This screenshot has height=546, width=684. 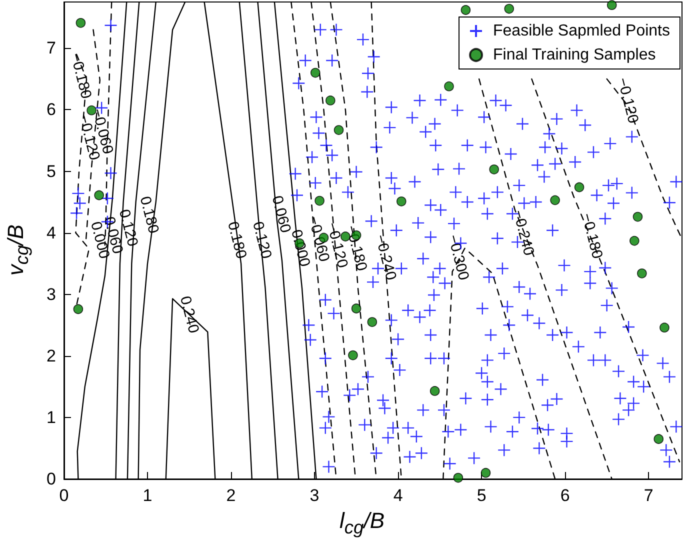 I want to click on y-tick-label: 6, so click(x=51, y=110).